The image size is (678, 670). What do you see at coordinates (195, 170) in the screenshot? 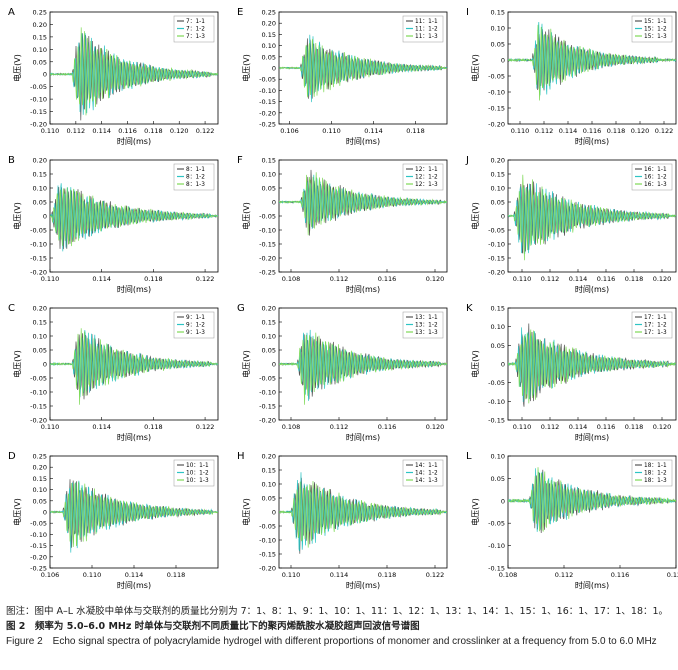
I see `legend-entry: 8：1-1` at bounding box center [195, 170].